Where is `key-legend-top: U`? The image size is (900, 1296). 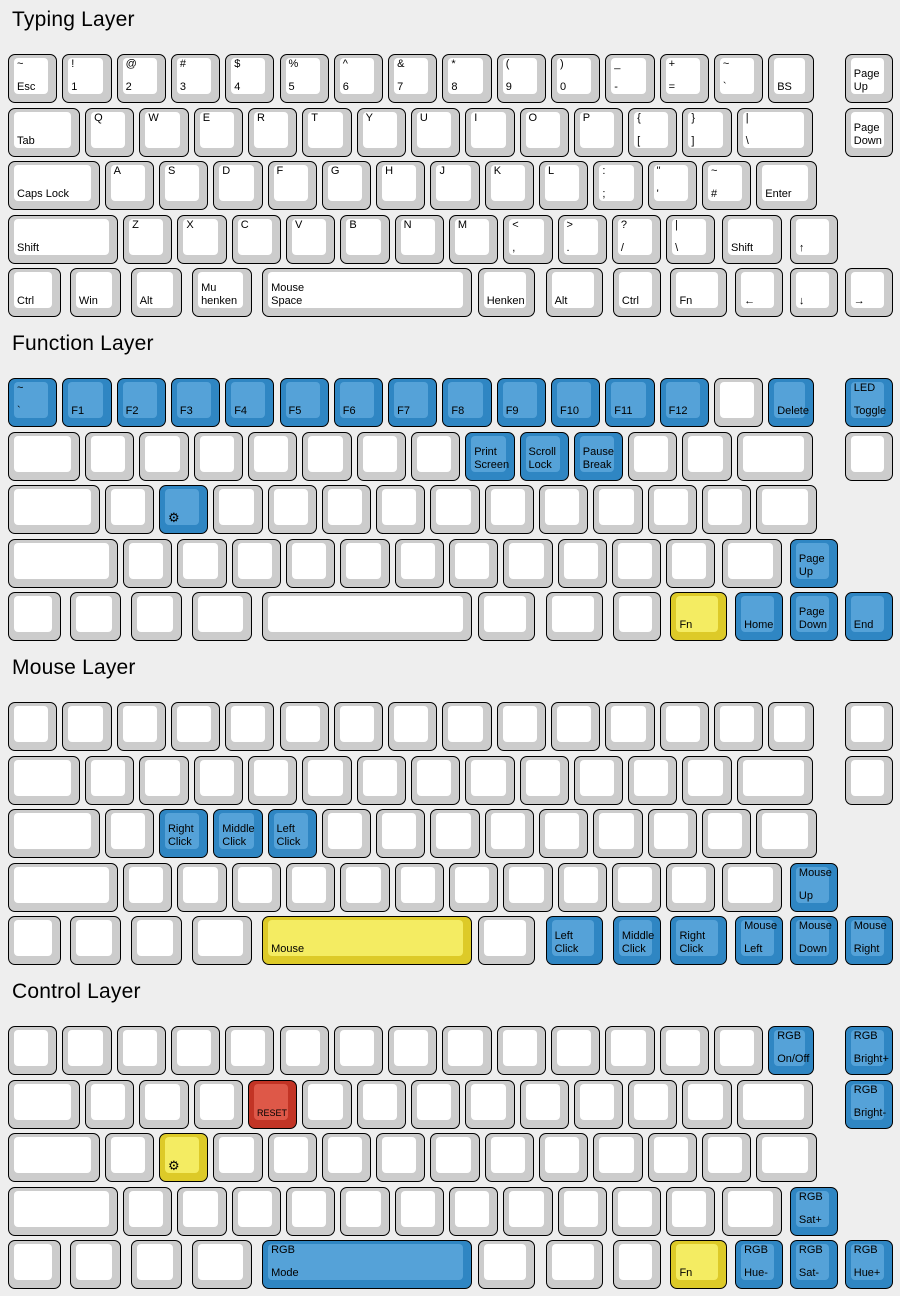 key-legend-top: U is located at coordinates (423, 117).